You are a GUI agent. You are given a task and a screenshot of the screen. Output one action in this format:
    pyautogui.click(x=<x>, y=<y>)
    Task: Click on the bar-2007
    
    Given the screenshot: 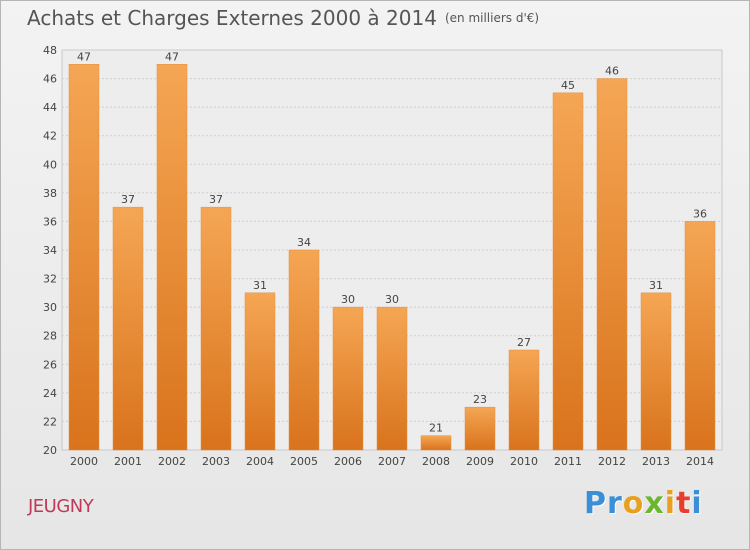 What is the action you would take?
    pyautogui.click(x=392, y=378)
    